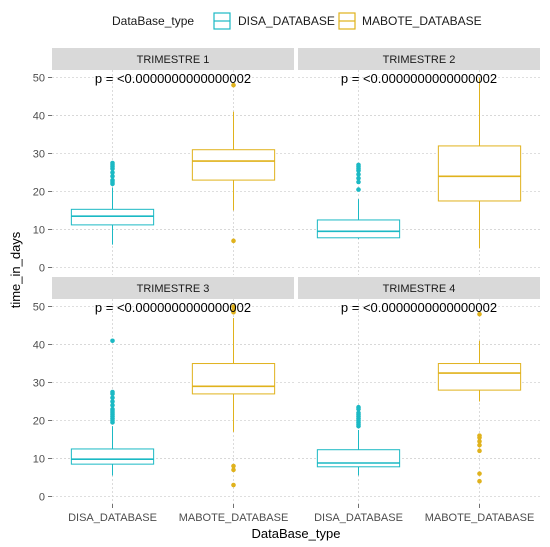  I want to click on y-axis-ticks-row-2: 0 10 20 30 40 50, so click(42, 402).